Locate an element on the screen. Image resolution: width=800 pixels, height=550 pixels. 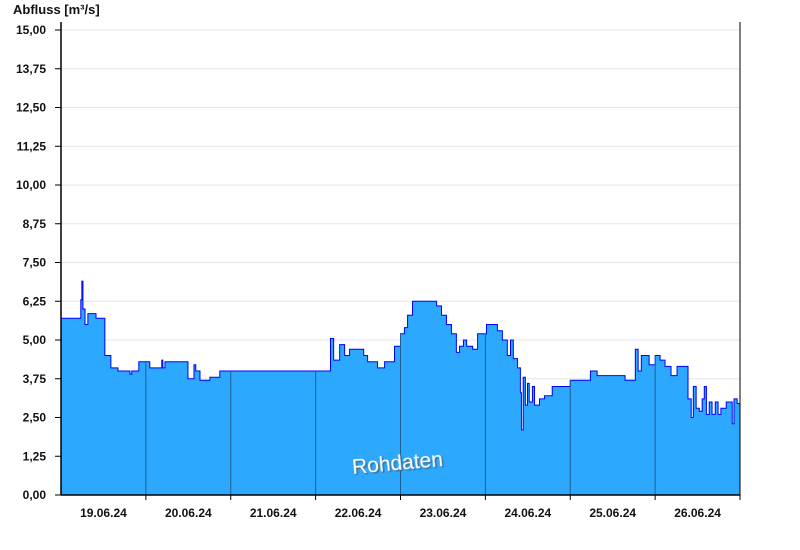
x-tick-label: 20.06.24 is located at coordinates (188, 513).